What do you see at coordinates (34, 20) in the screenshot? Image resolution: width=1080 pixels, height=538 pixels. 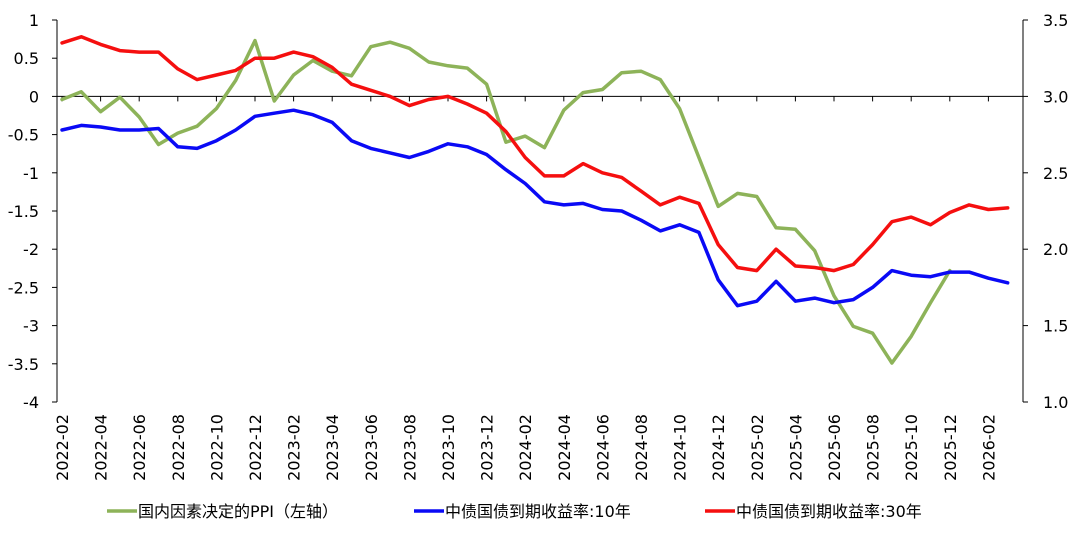 I see `left-tick-label: 1` at bounding box center [34, 20].